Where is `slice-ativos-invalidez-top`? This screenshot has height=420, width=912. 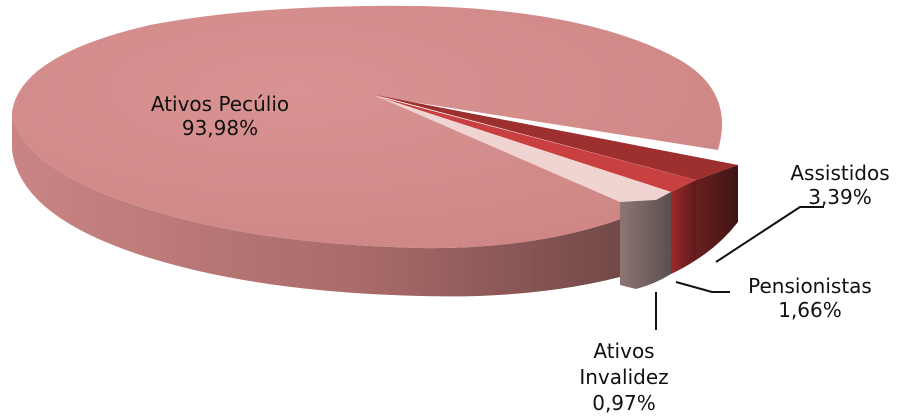 slice-ativos-invalidez-top is located at coordinates (523, 149).